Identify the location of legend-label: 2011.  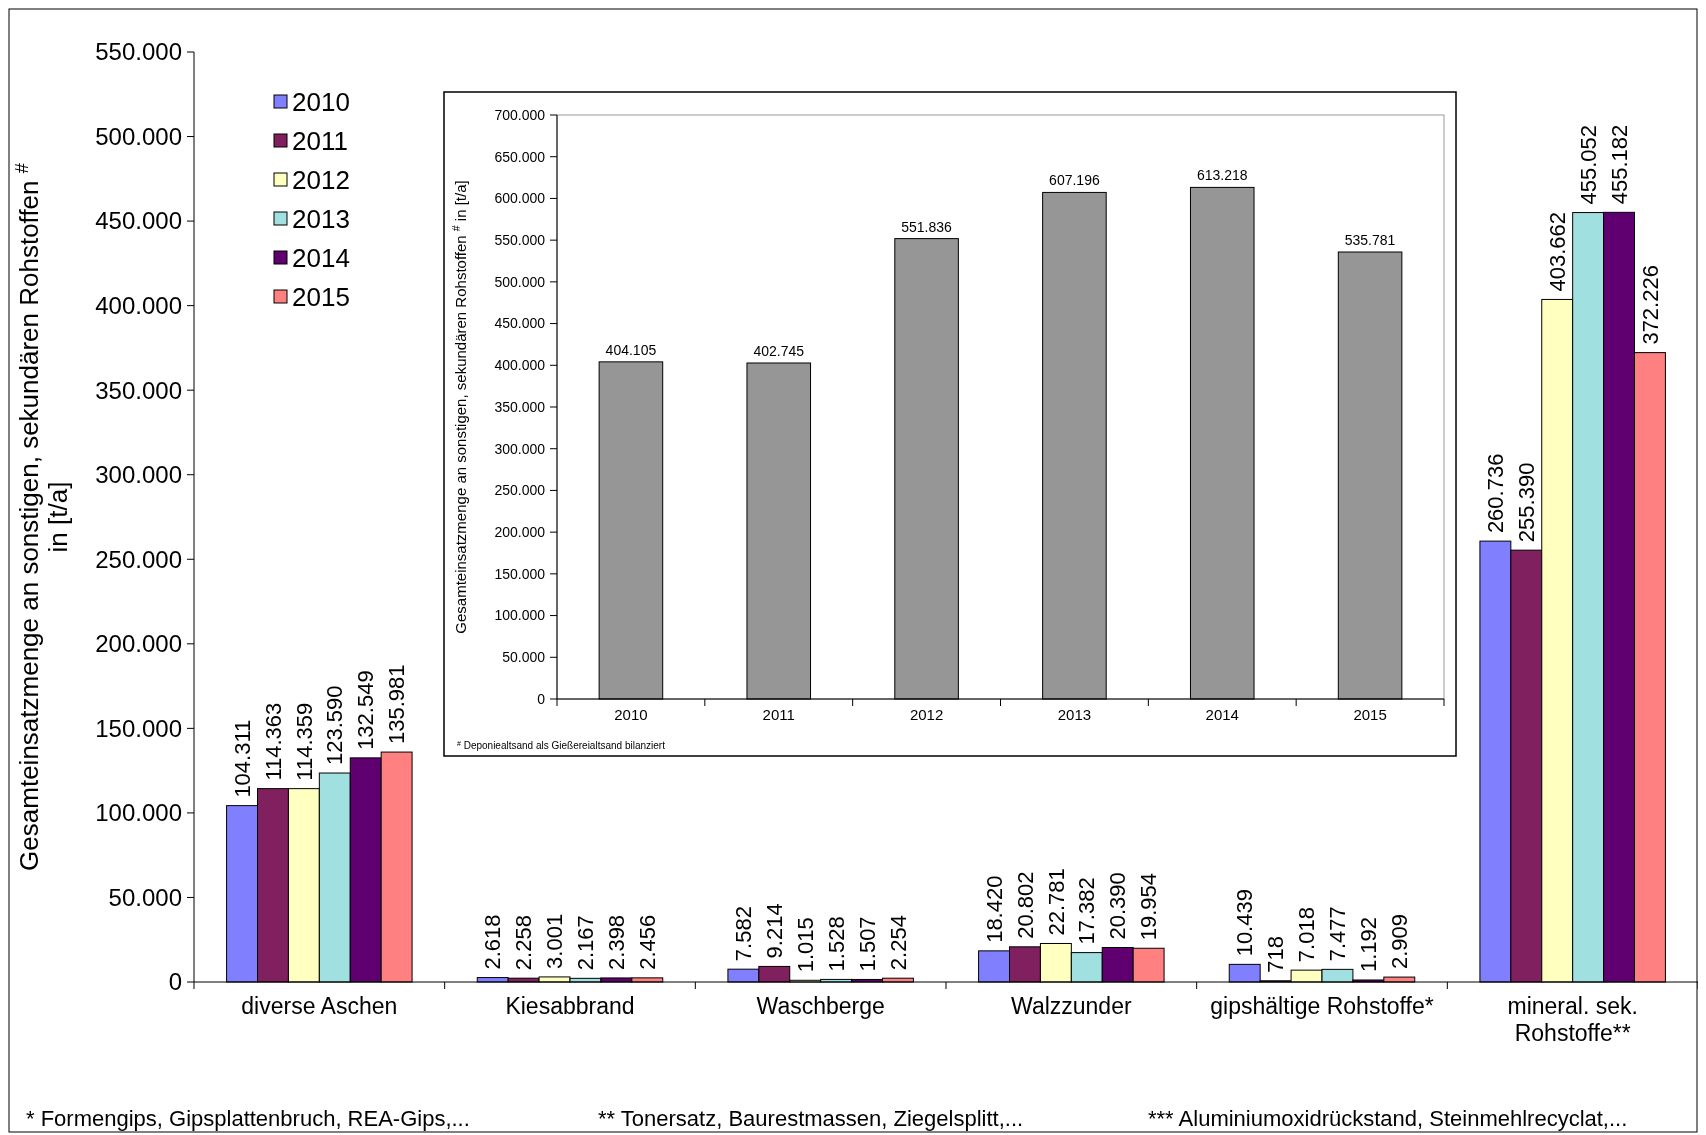
(320, 141).